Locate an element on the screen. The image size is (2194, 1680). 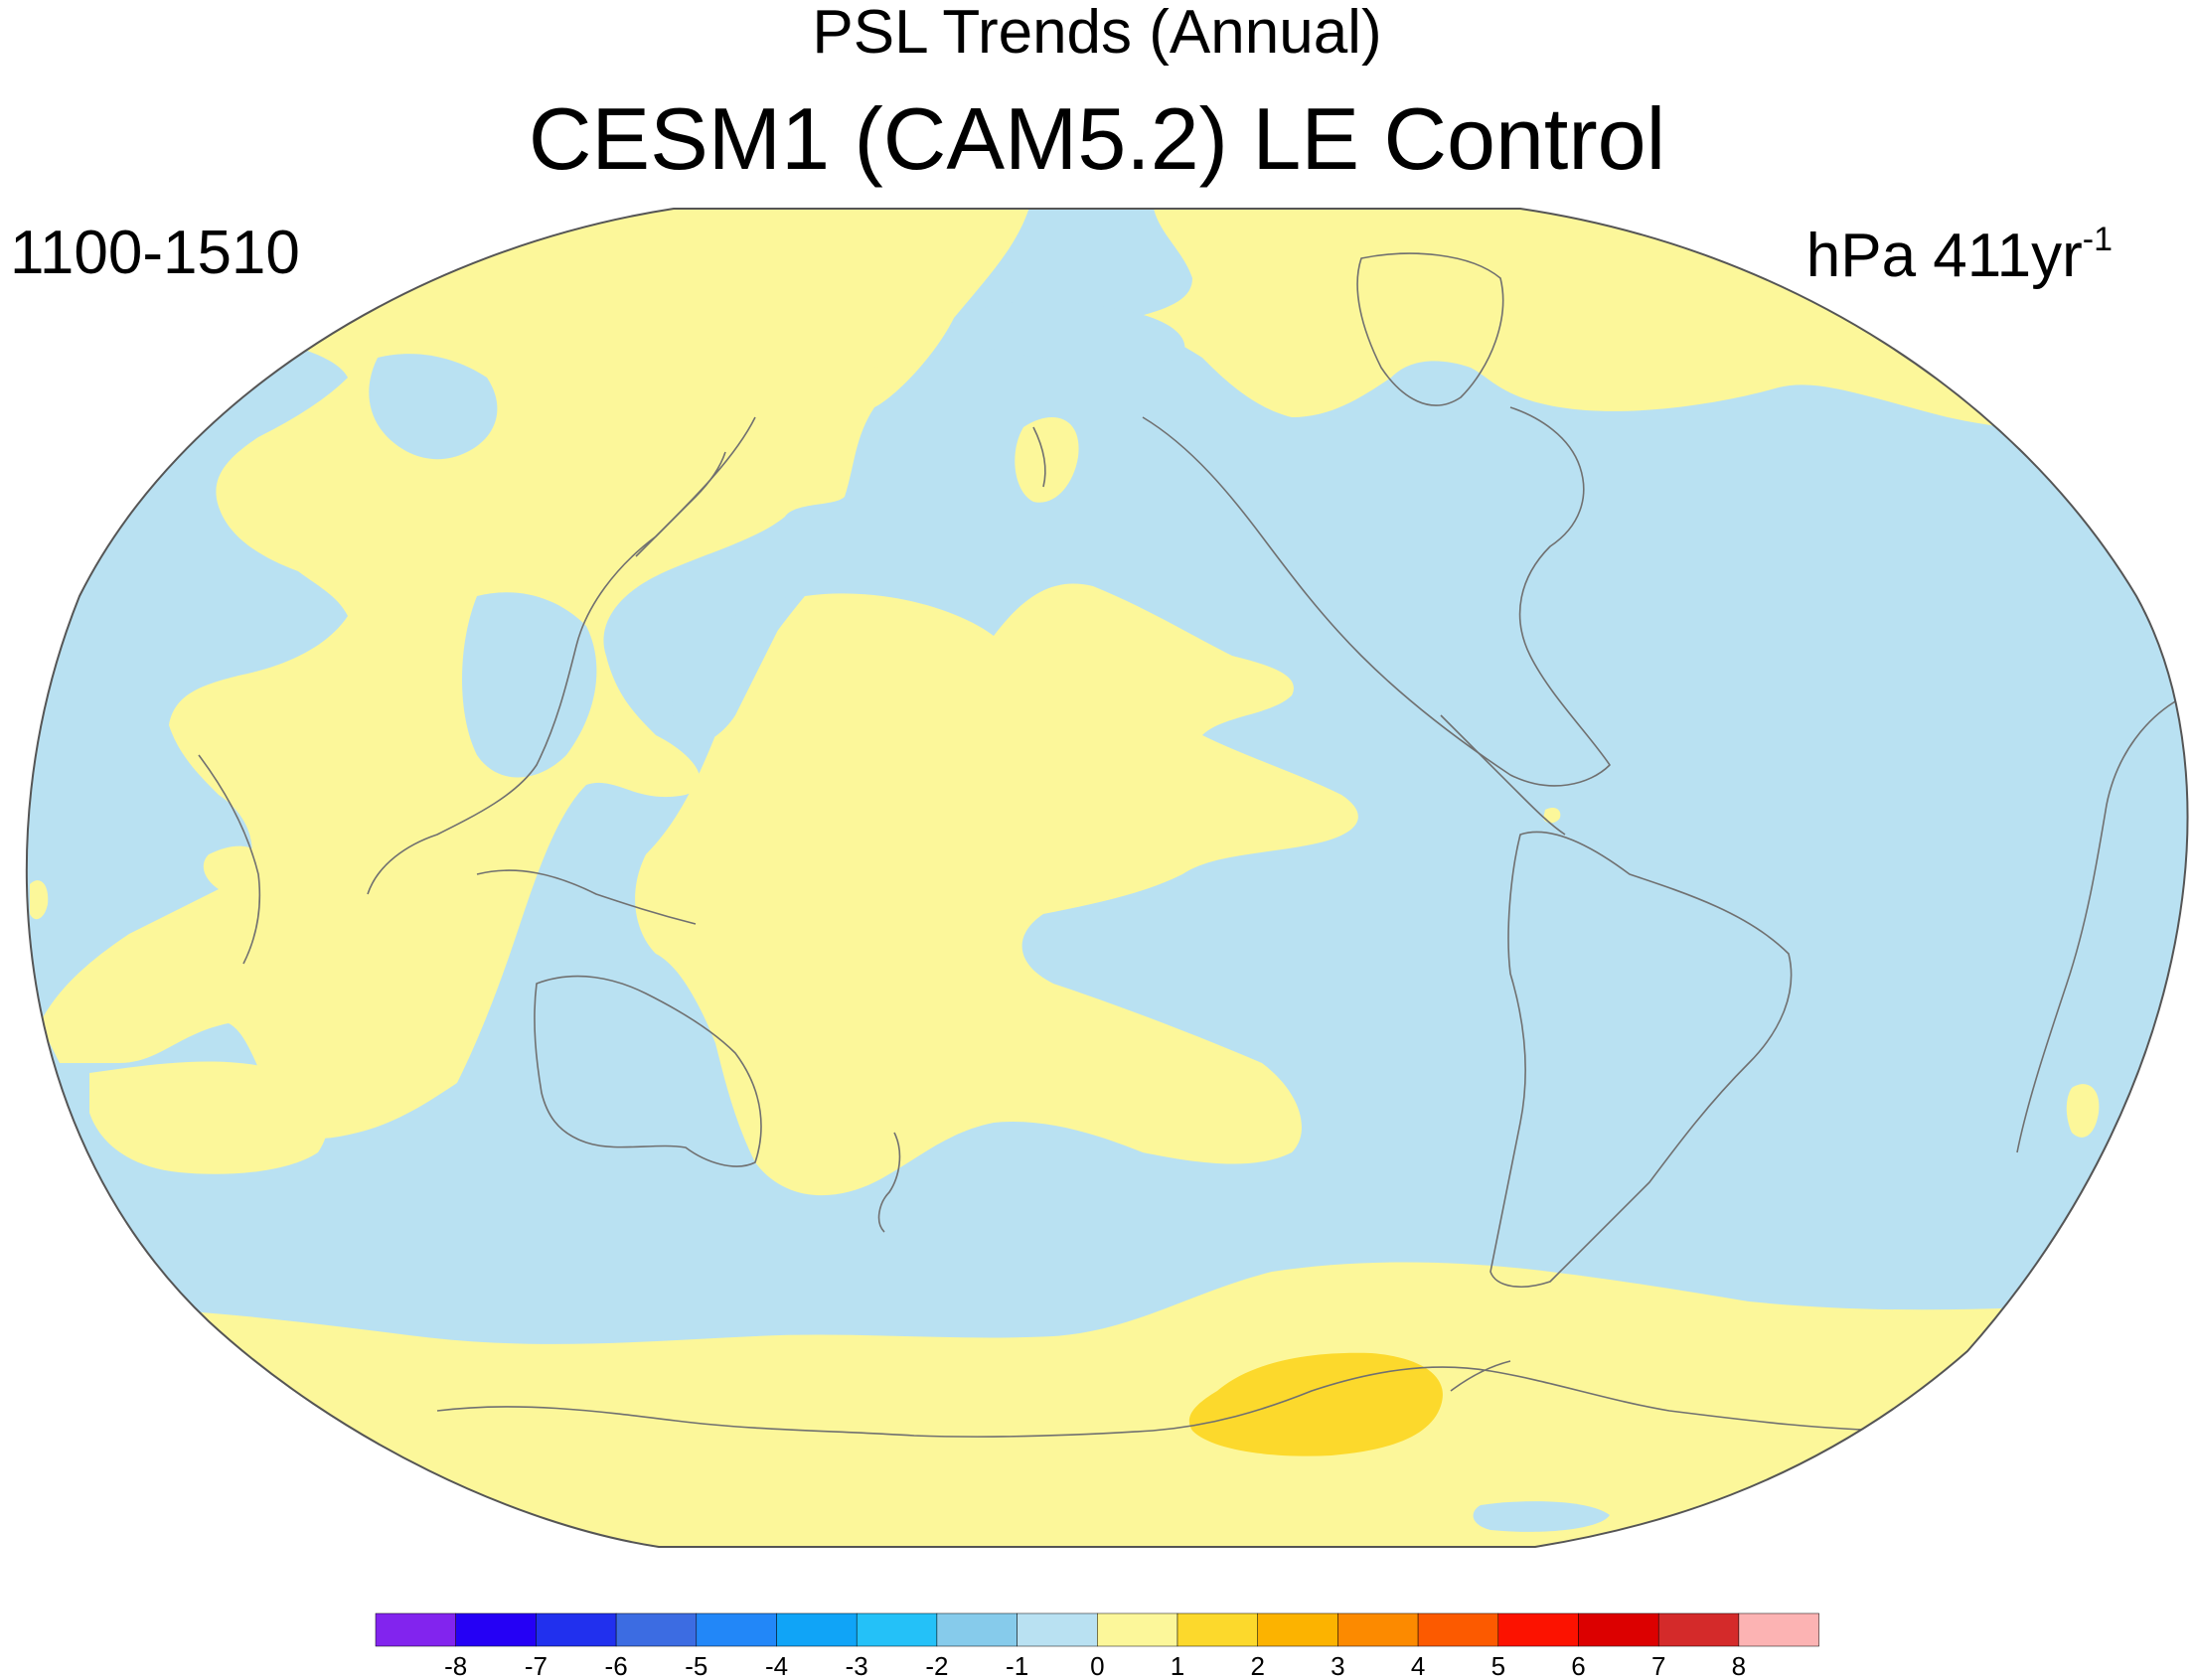
indian-ocean-positive is located at coordinates (209, 1117).